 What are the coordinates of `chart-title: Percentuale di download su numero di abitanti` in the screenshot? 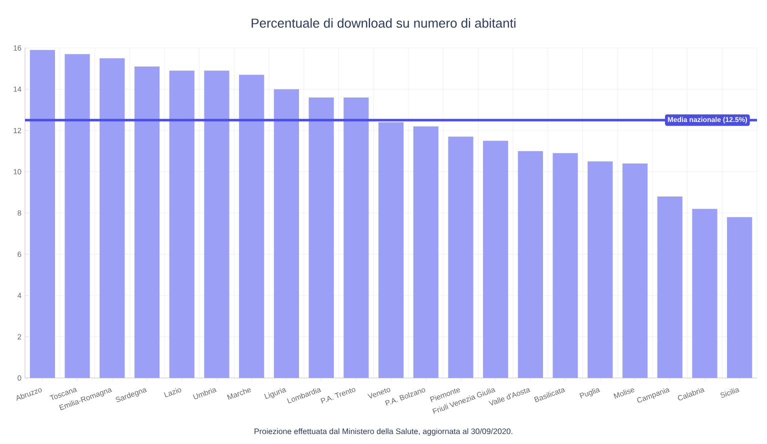 It's located at (384, 23).